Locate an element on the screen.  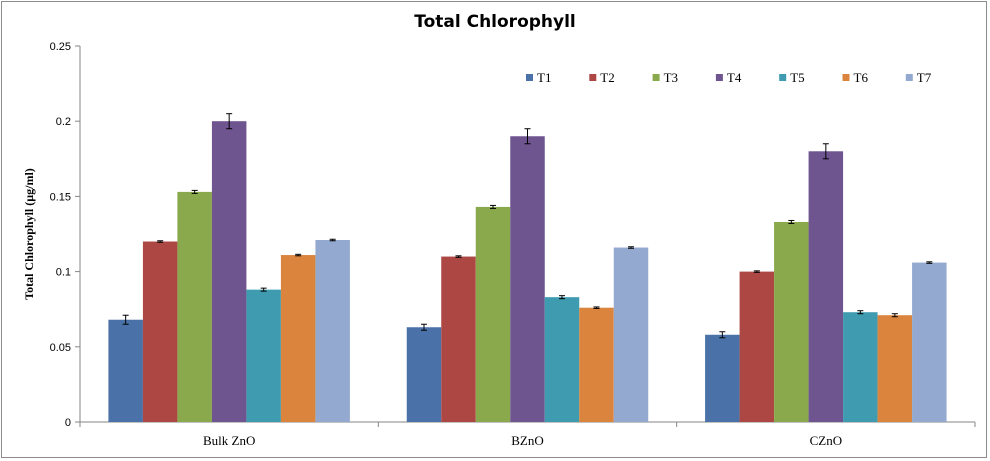
y-tick-label: 0.05 is located at coordinates (60, 348).